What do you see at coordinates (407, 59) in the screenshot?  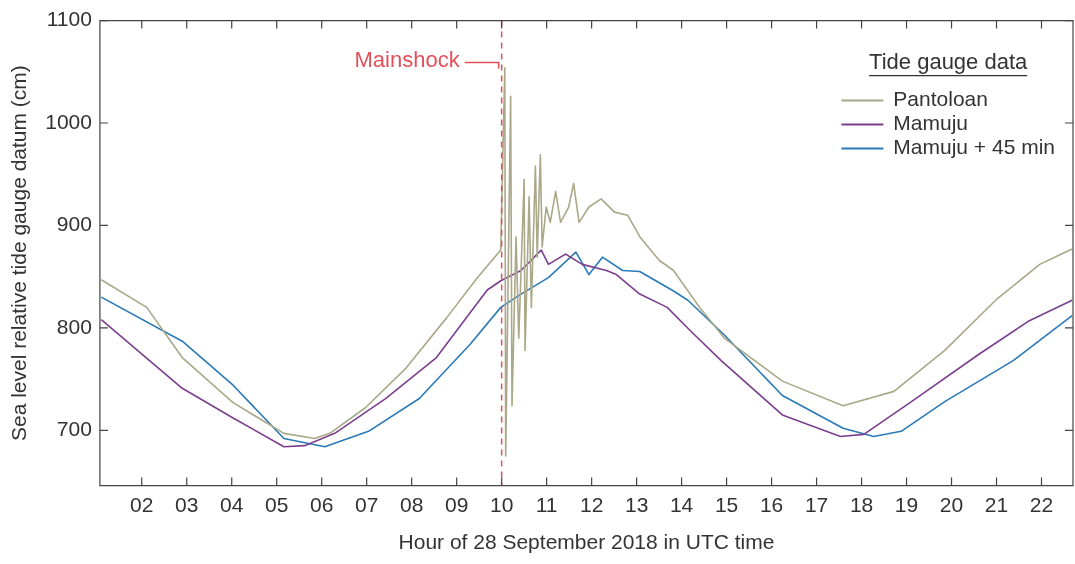 I see `ref-line-label: Mainshock` at bounding box center [407, 59].